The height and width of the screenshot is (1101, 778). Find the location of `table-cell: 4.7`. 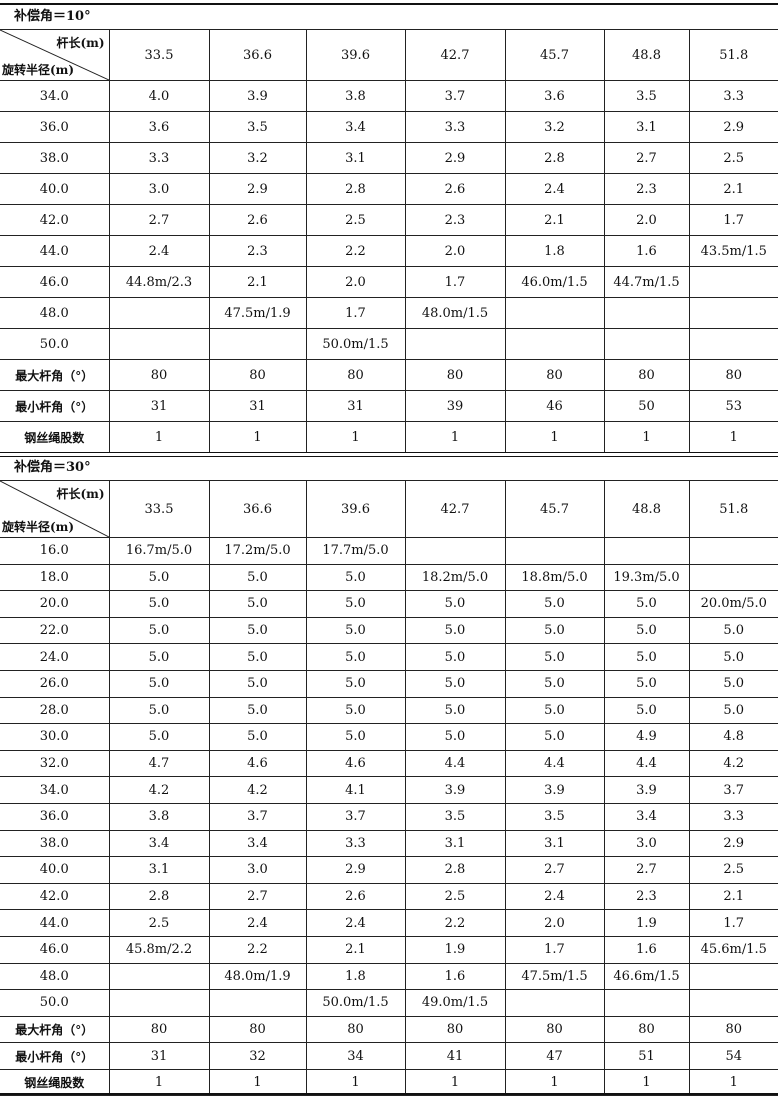

table-cell: 4.7 is located at coordinates (159, 763).